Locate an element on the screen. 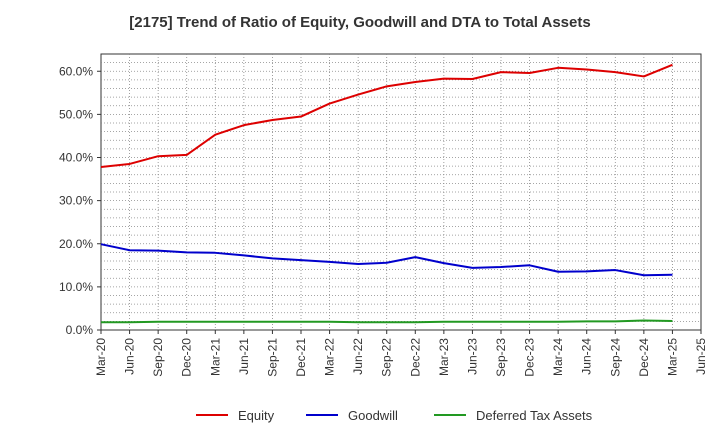 Image resolution: width=720 pixels, height=440 pixels. legend-item: Deferred Tax Assets is located at coordinates (513, 415).